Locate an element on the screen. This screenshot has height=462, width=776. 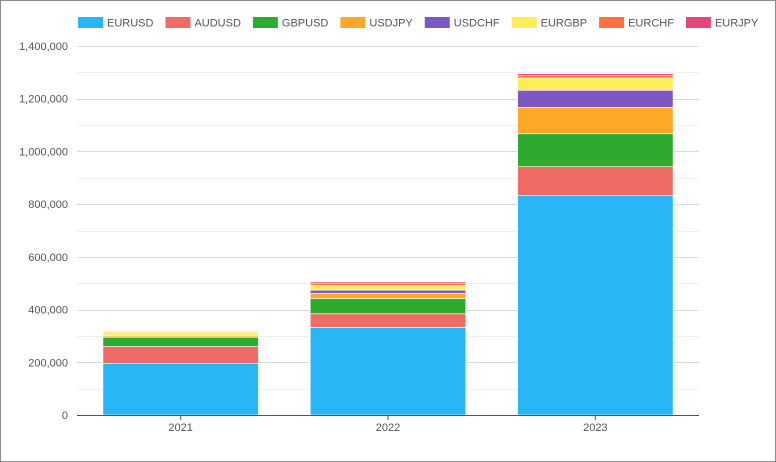
bar-segment-eurgbp-2023 is located at coordinates (595, 84).